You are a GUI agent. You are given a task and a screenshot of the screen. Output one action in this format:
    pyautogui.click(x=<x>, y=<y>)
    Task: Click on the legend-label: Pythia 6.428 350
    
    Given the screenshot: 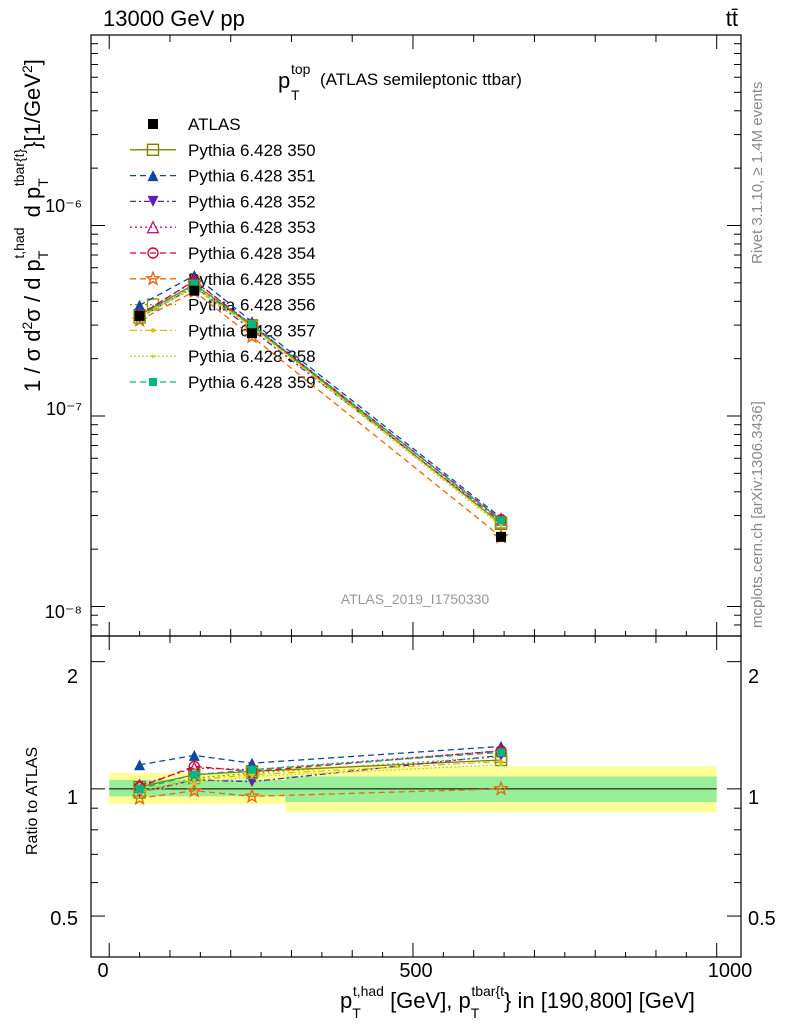 What is the action you would take?
    pyautogui.click(x=252, y=150)
    